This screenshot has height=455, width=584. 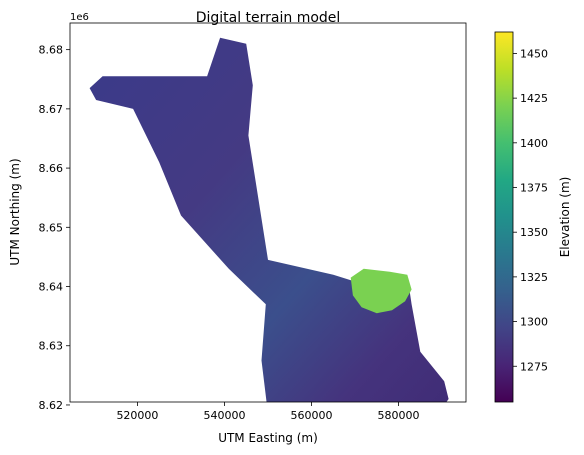 I want to click on colorbar-tick-label: 1350, so click(x=534, y=232).